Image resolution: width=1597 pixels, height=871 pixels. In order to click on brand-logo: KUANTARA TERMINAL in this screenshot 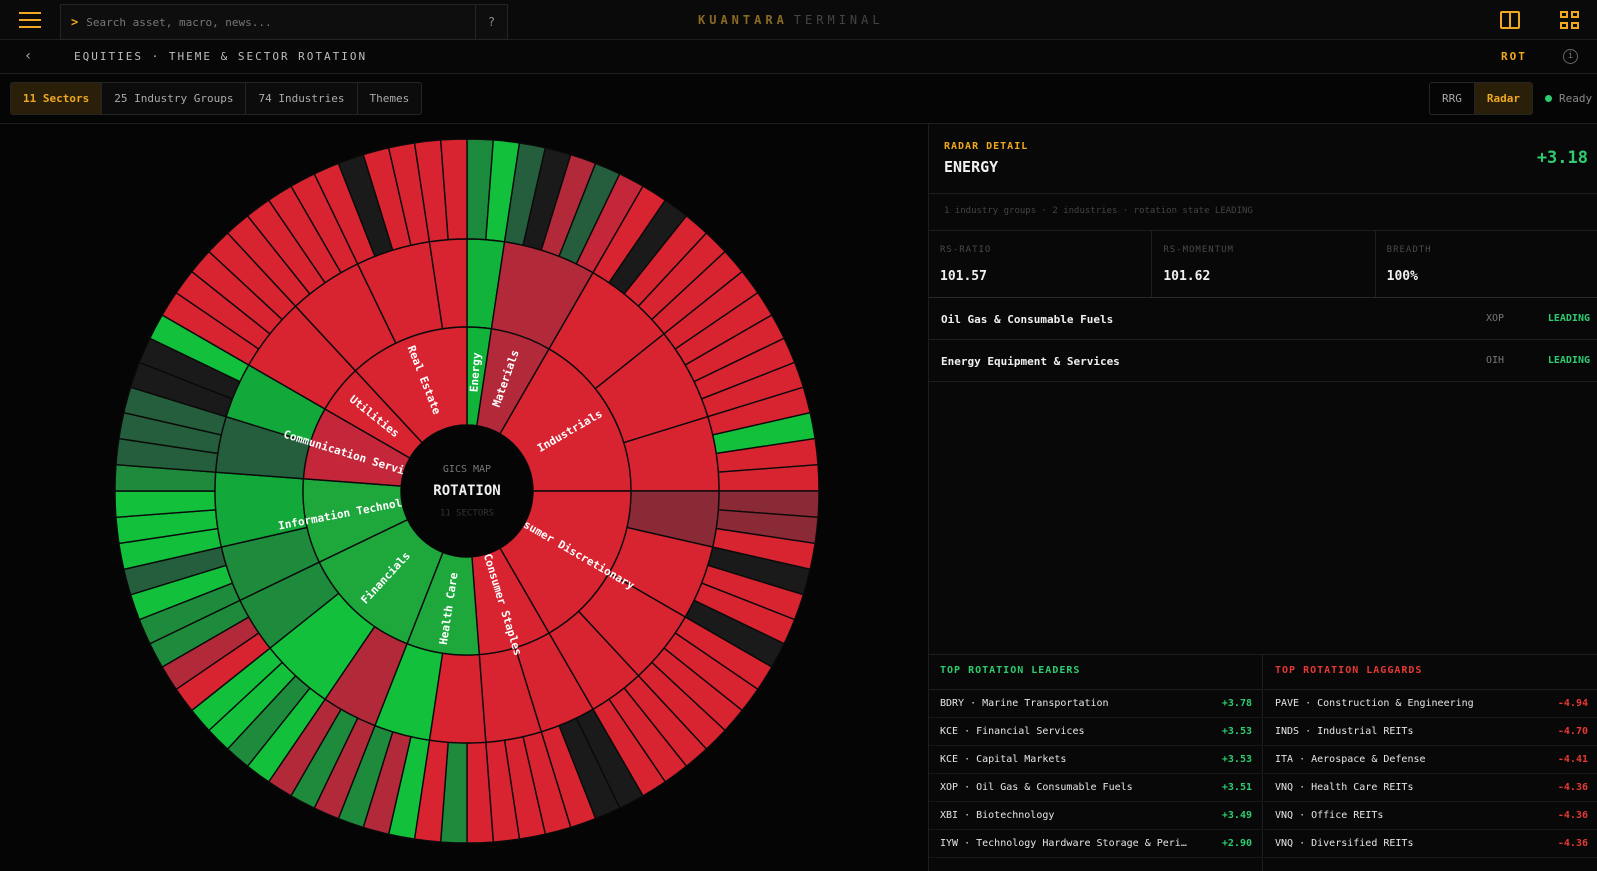, I will do `click(791, 20)`.